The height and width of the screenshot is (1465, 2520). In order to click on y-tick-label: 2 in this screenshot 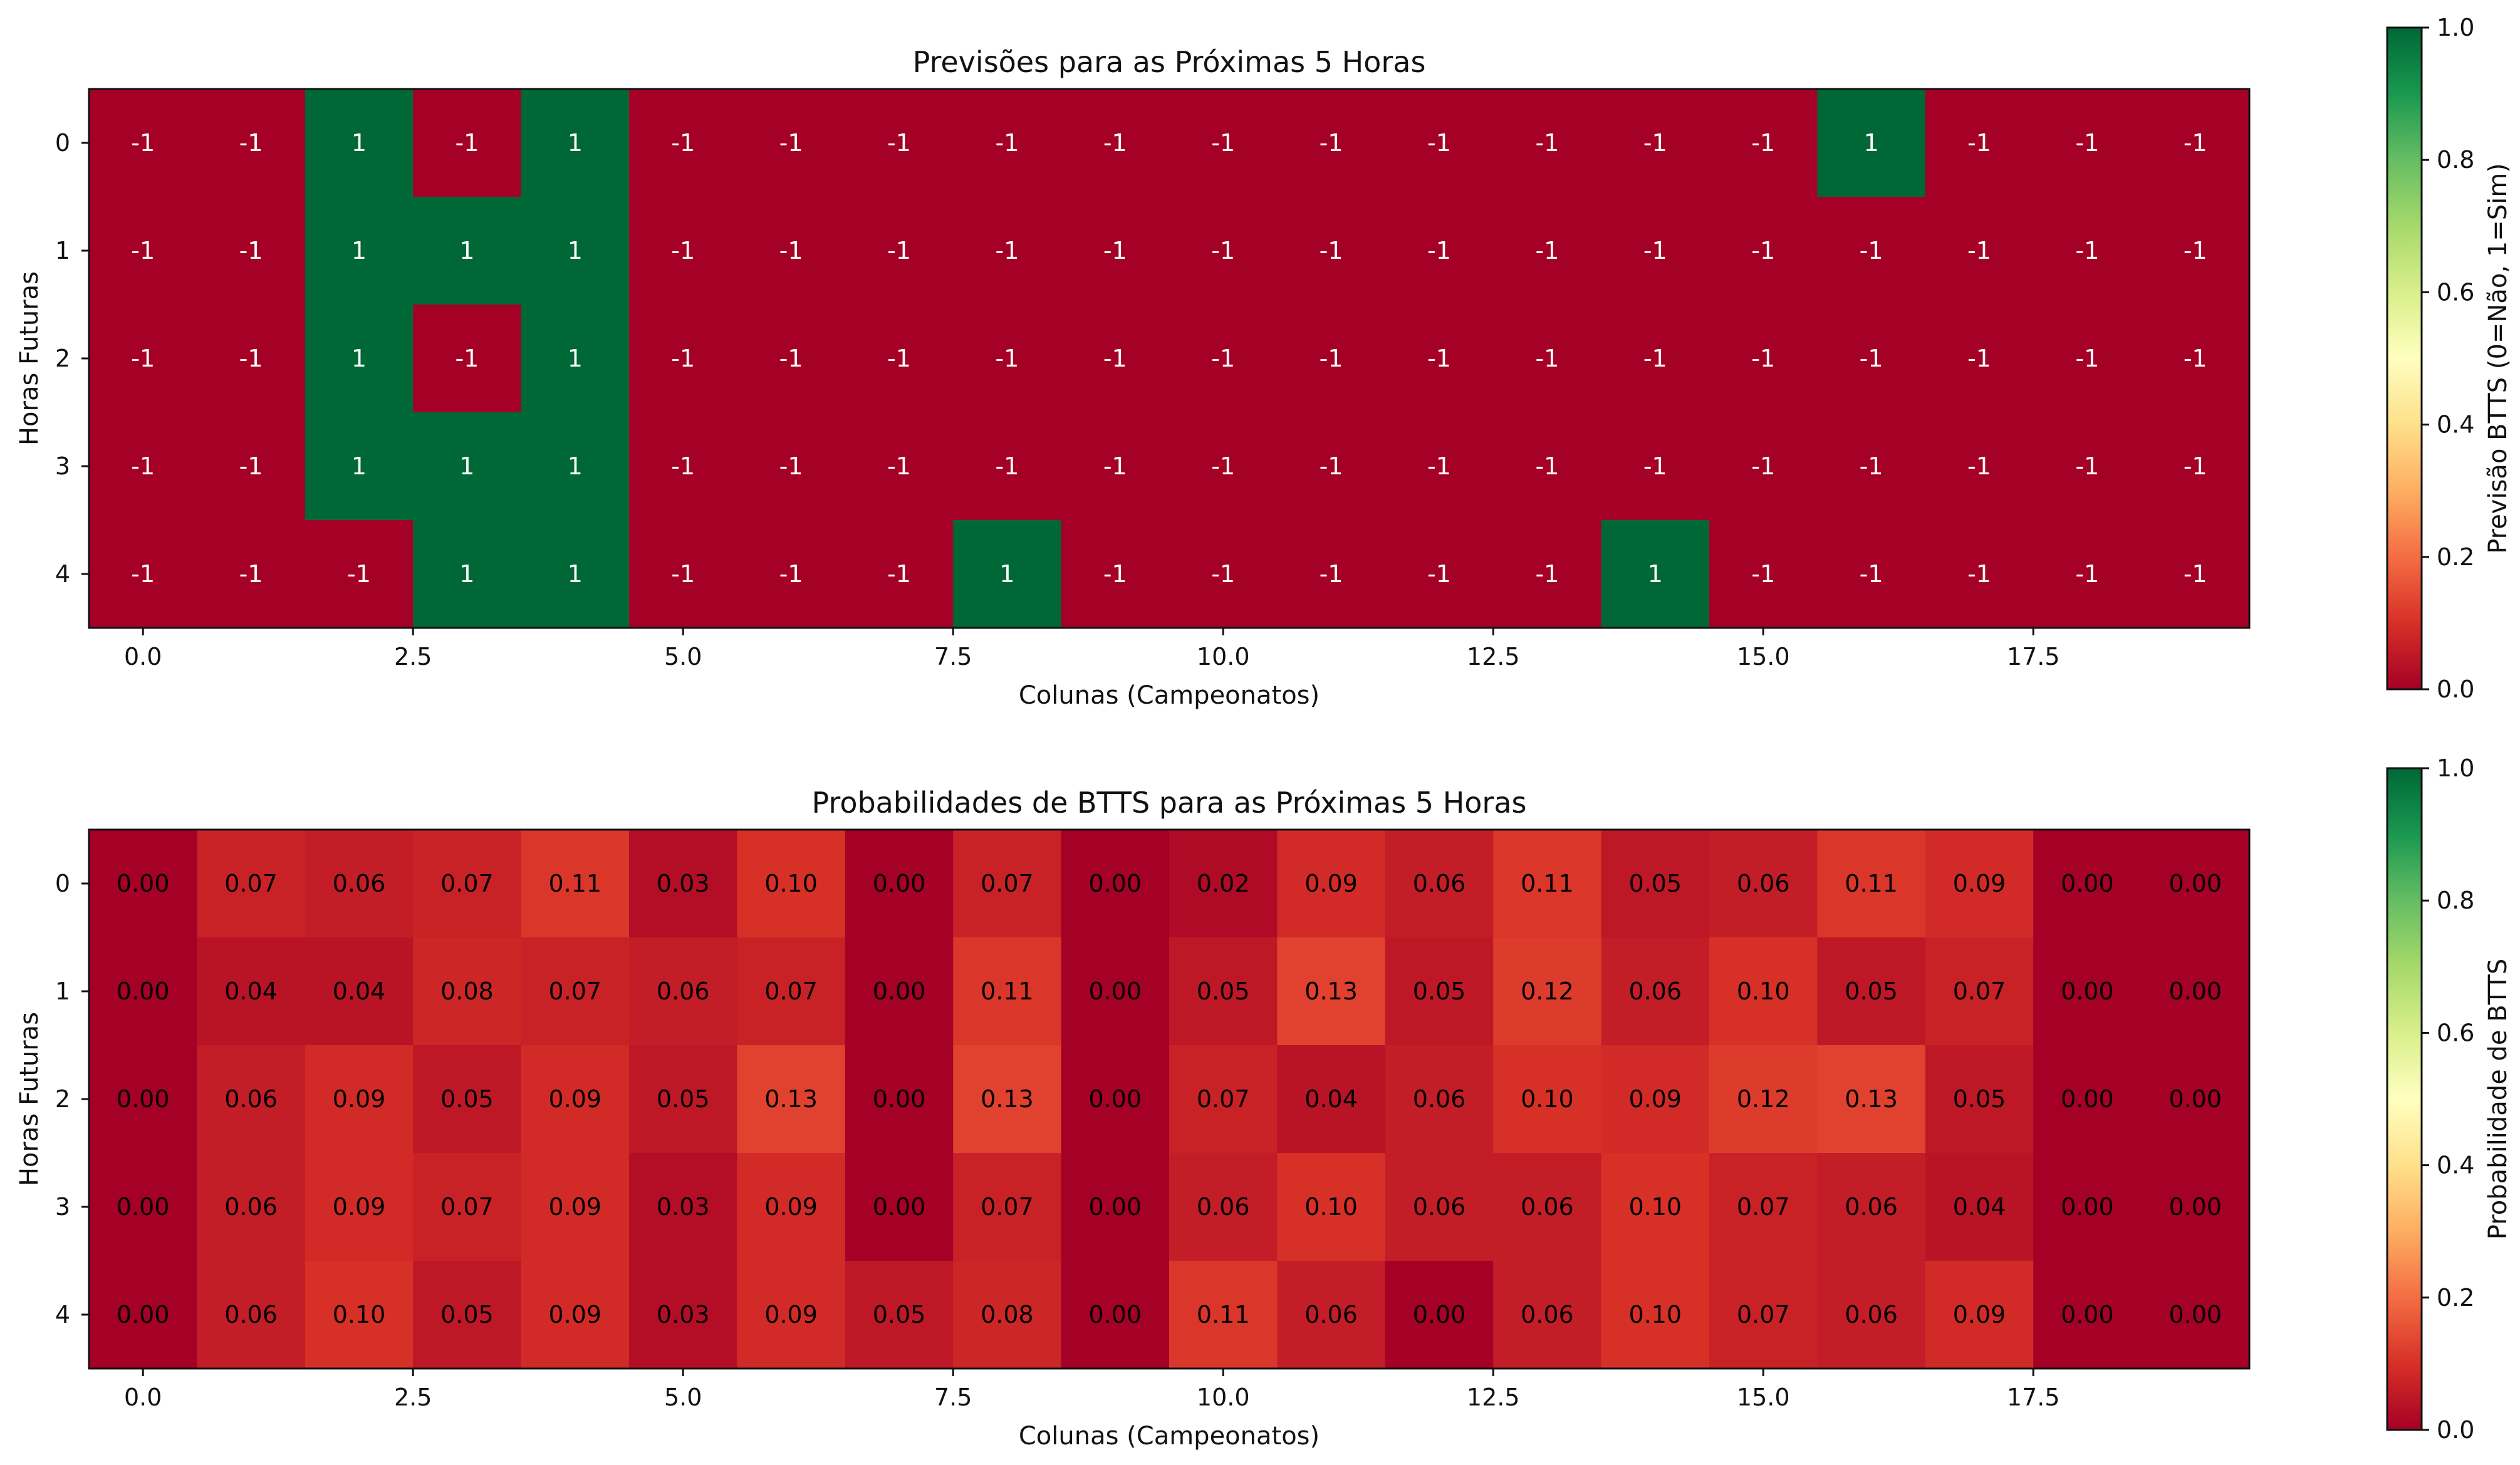, I will do `click(63, 1099)`.